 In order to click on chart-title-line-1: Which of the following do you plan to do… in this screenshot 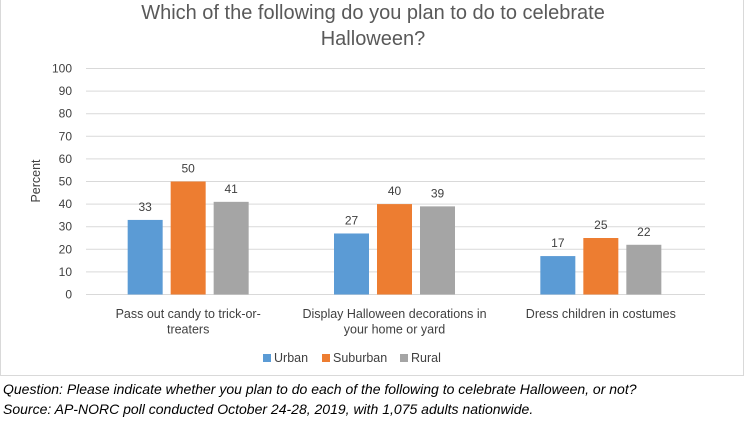, I will do `click(373, 13)`.